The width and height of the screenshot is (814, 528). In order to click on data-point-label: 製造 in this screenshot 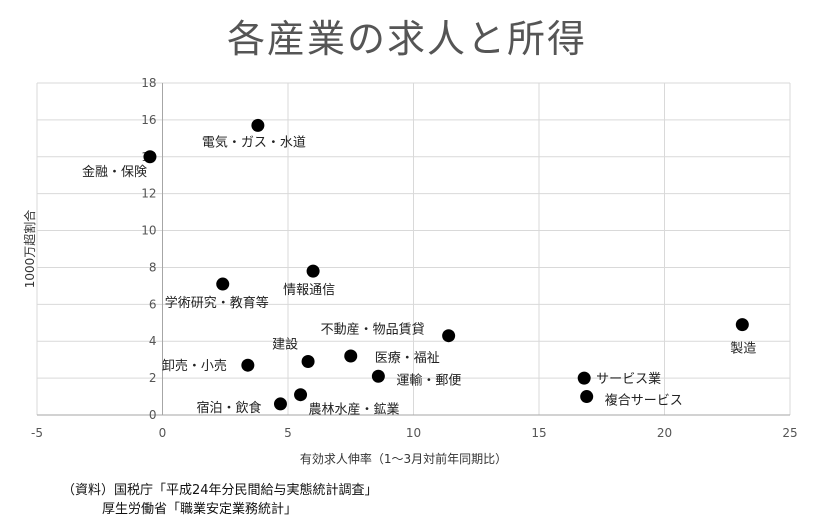, I will do `click(743, 349)`.